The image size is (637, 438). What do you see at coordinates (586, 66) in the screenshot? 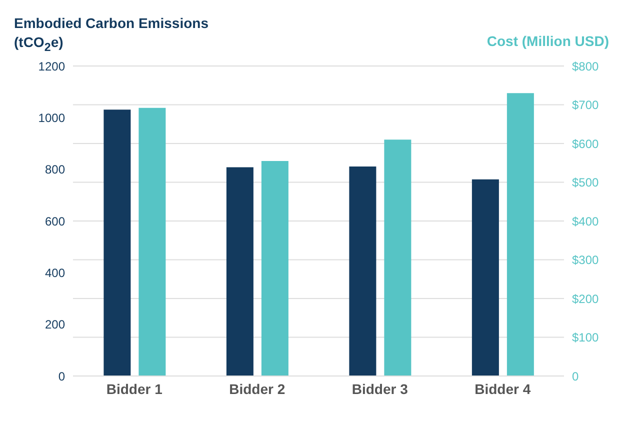
I see `y2-tick-label: $800` at bounding box center [586, 66].